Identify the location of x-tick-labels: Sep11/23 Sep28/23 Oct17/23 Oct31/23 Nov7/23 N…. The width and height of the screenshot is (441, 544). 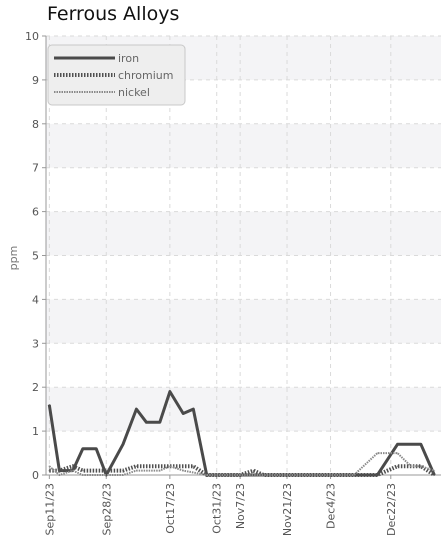
(220, 509).